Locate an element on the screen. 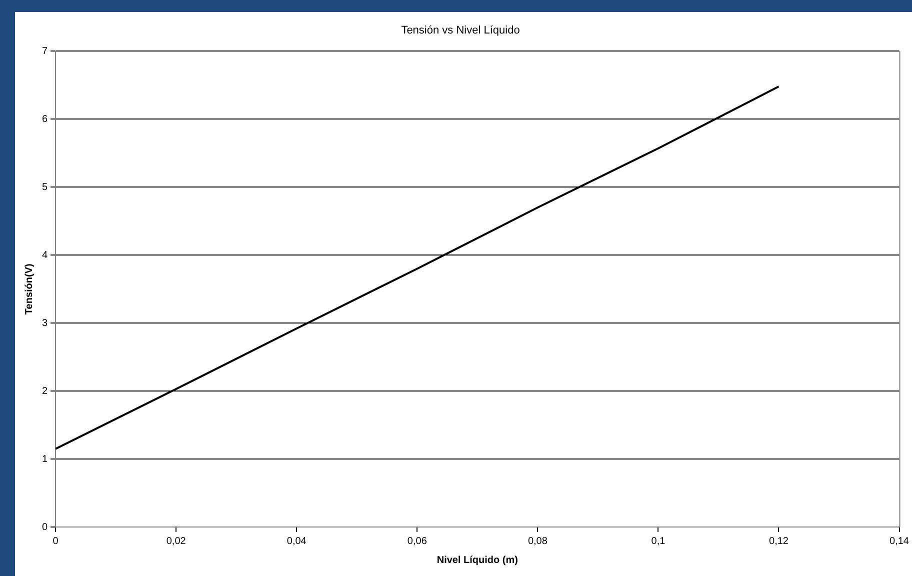  y-tick-label: 5 is located at coordinates (45, 187).